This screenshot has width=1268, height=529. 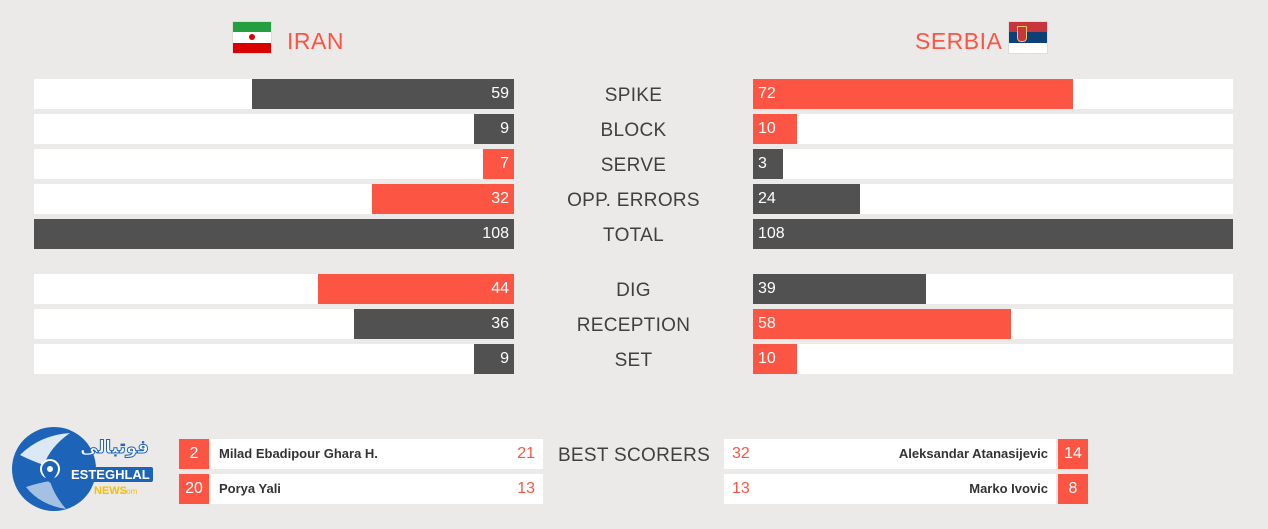 I want to click on stat-label: SPIKE, so click(x=633, y=95).